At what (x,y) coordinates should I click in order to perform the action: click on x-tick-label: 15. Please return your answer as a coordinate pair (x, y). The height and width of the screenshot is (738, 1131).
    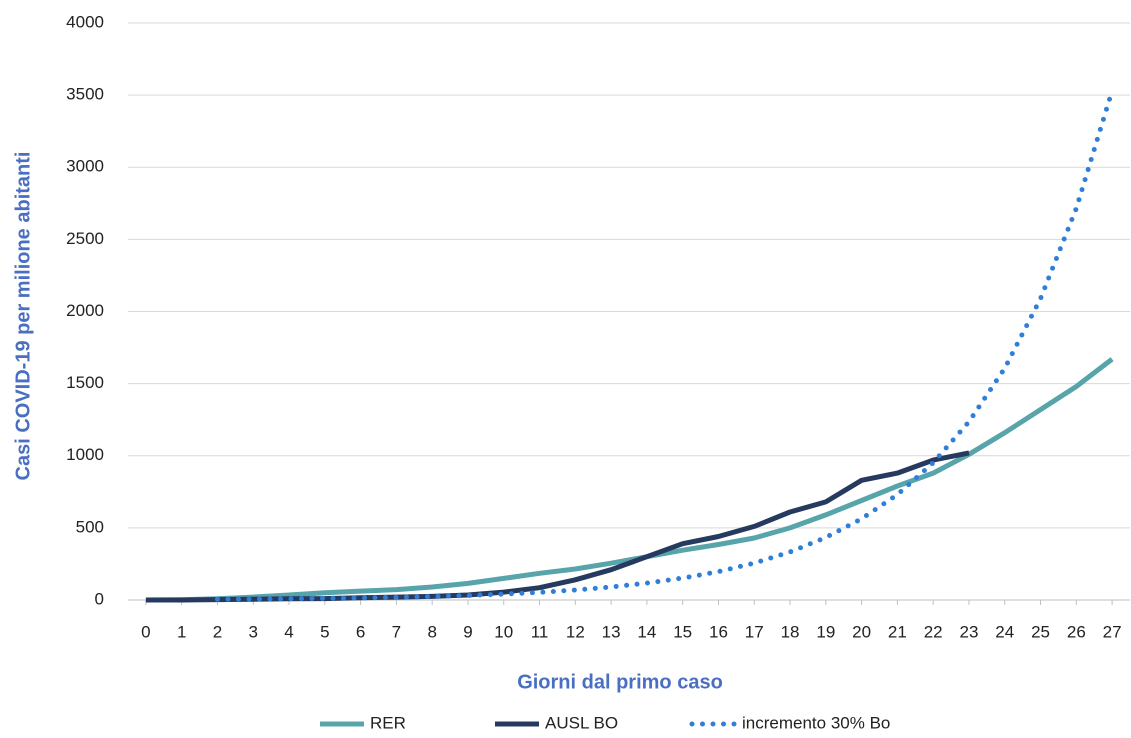
    Looking at the image, I should click on (682, 631).